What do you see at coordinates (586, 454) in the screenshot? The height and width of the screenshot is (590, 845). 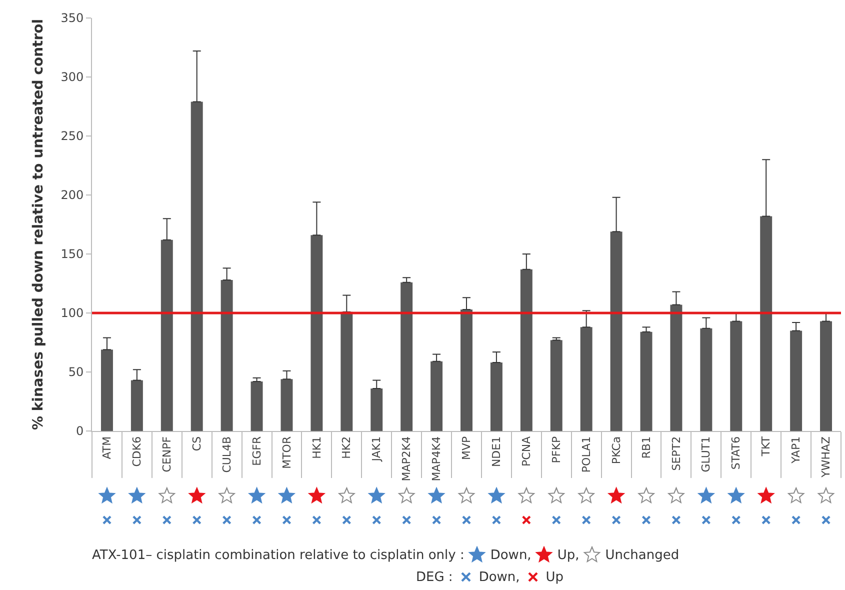 I see `x-tick-label: POLA1` at bounding box center [586, 454].